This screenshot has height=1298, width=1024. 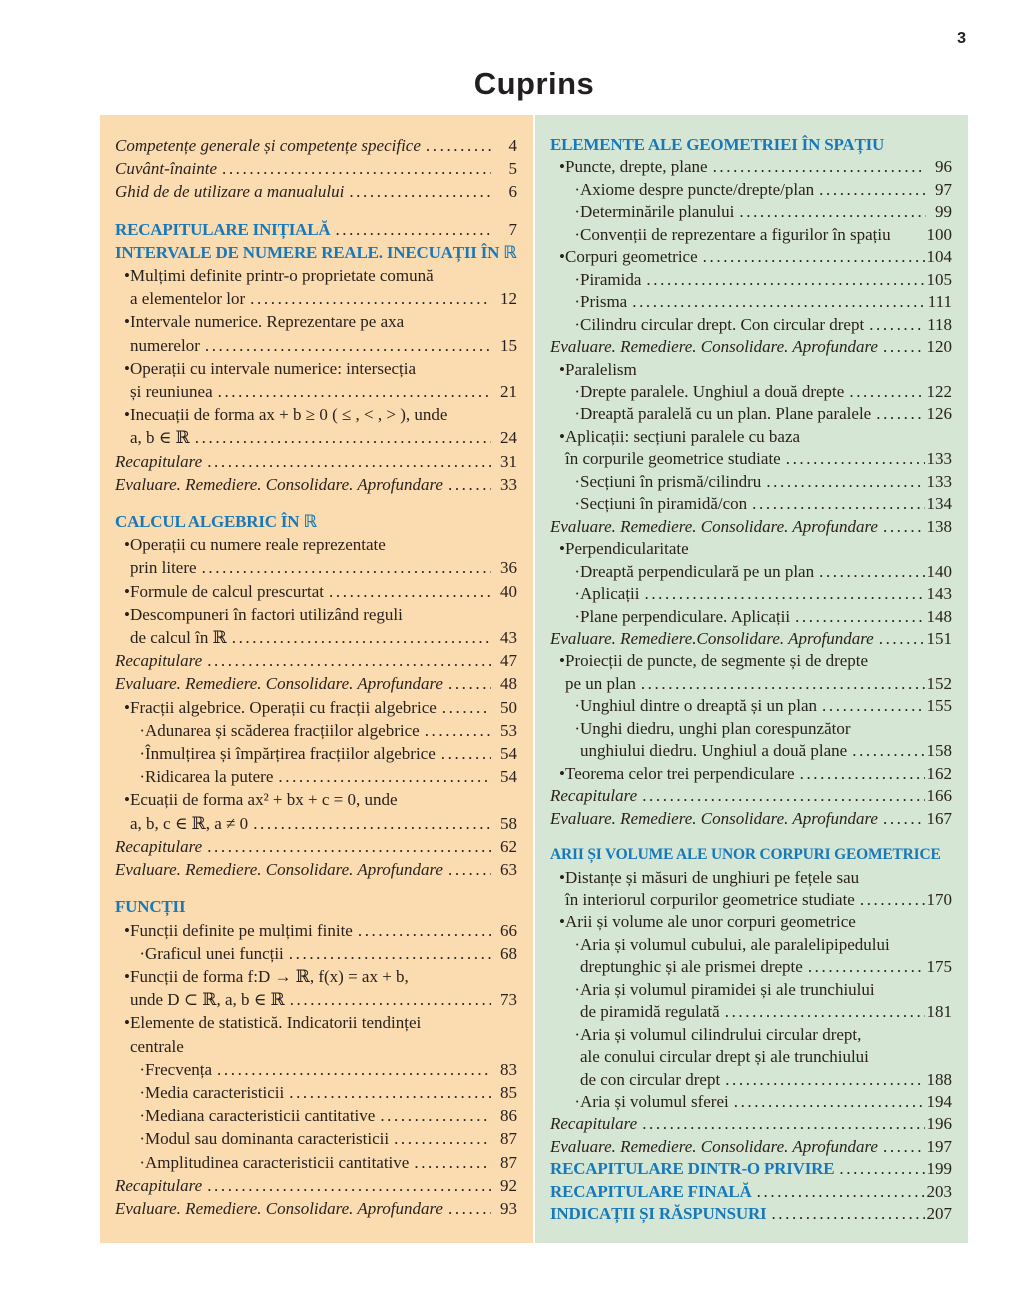 What do you see at coordinates (508, 1000) in the screenshot?
I see `entry-page-number: 73` at bounding box center [508, 1000].